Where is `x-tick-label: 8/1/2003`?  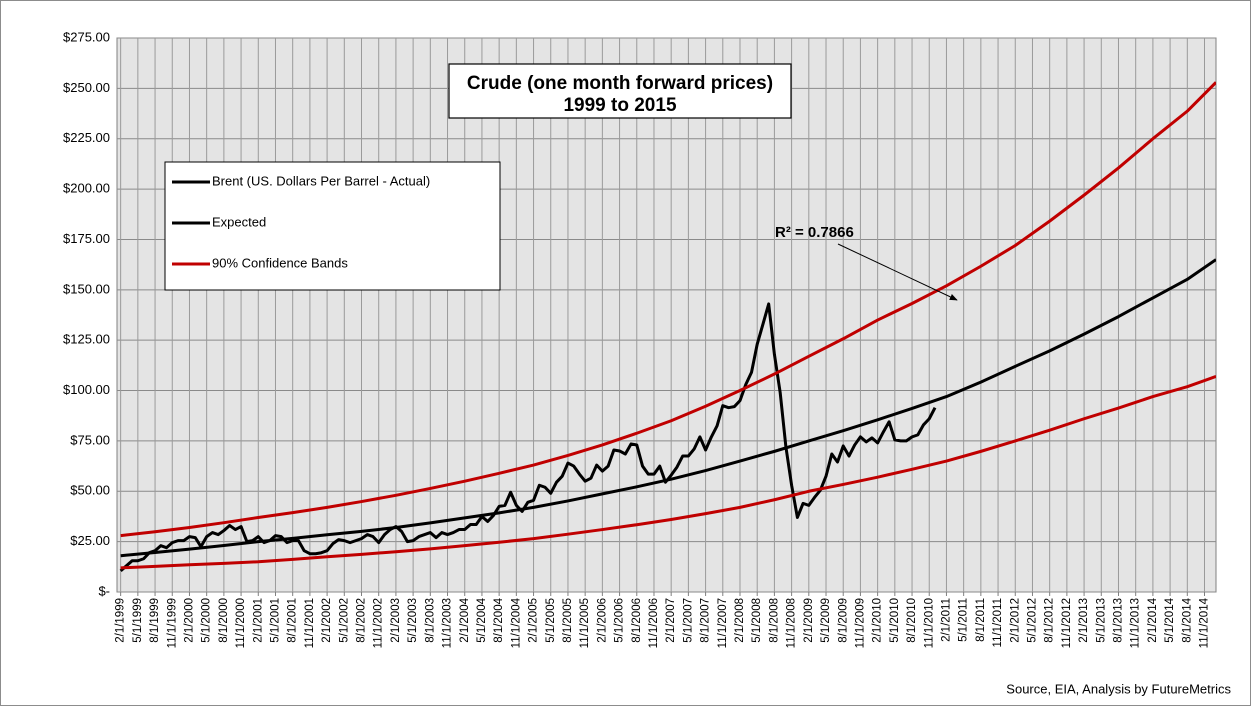 x-tick-label: 8/1/2003 is located at coordinates (430, 620).